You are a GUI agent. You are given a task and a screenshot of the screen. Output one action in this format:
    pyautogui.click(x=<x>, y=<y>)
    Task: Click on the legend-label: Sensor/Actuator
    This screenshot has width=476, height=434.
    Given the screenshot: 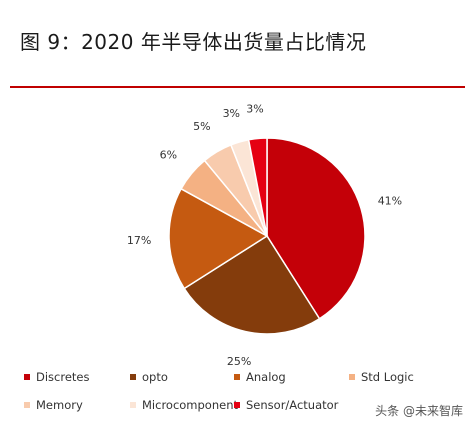 What is the action you would take?
    pyautogui.click(x=292, y=405)
    